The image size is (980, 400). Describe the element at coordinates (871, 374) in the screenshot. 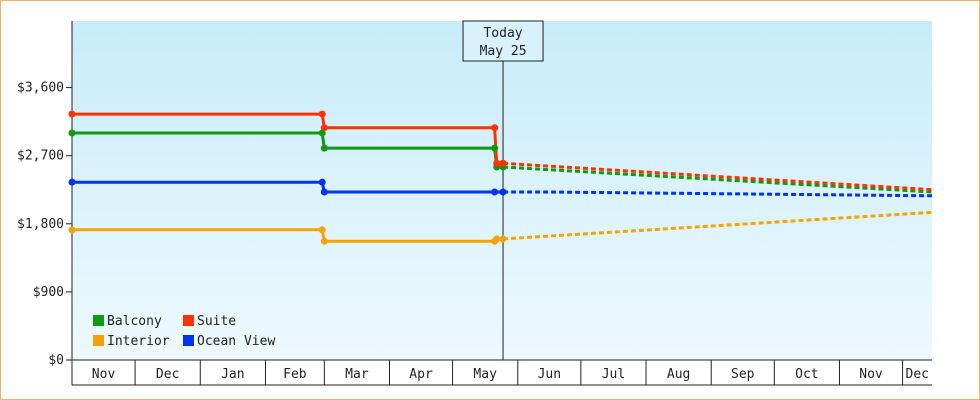

I see `month-label-nov-12: Nov` at that location.